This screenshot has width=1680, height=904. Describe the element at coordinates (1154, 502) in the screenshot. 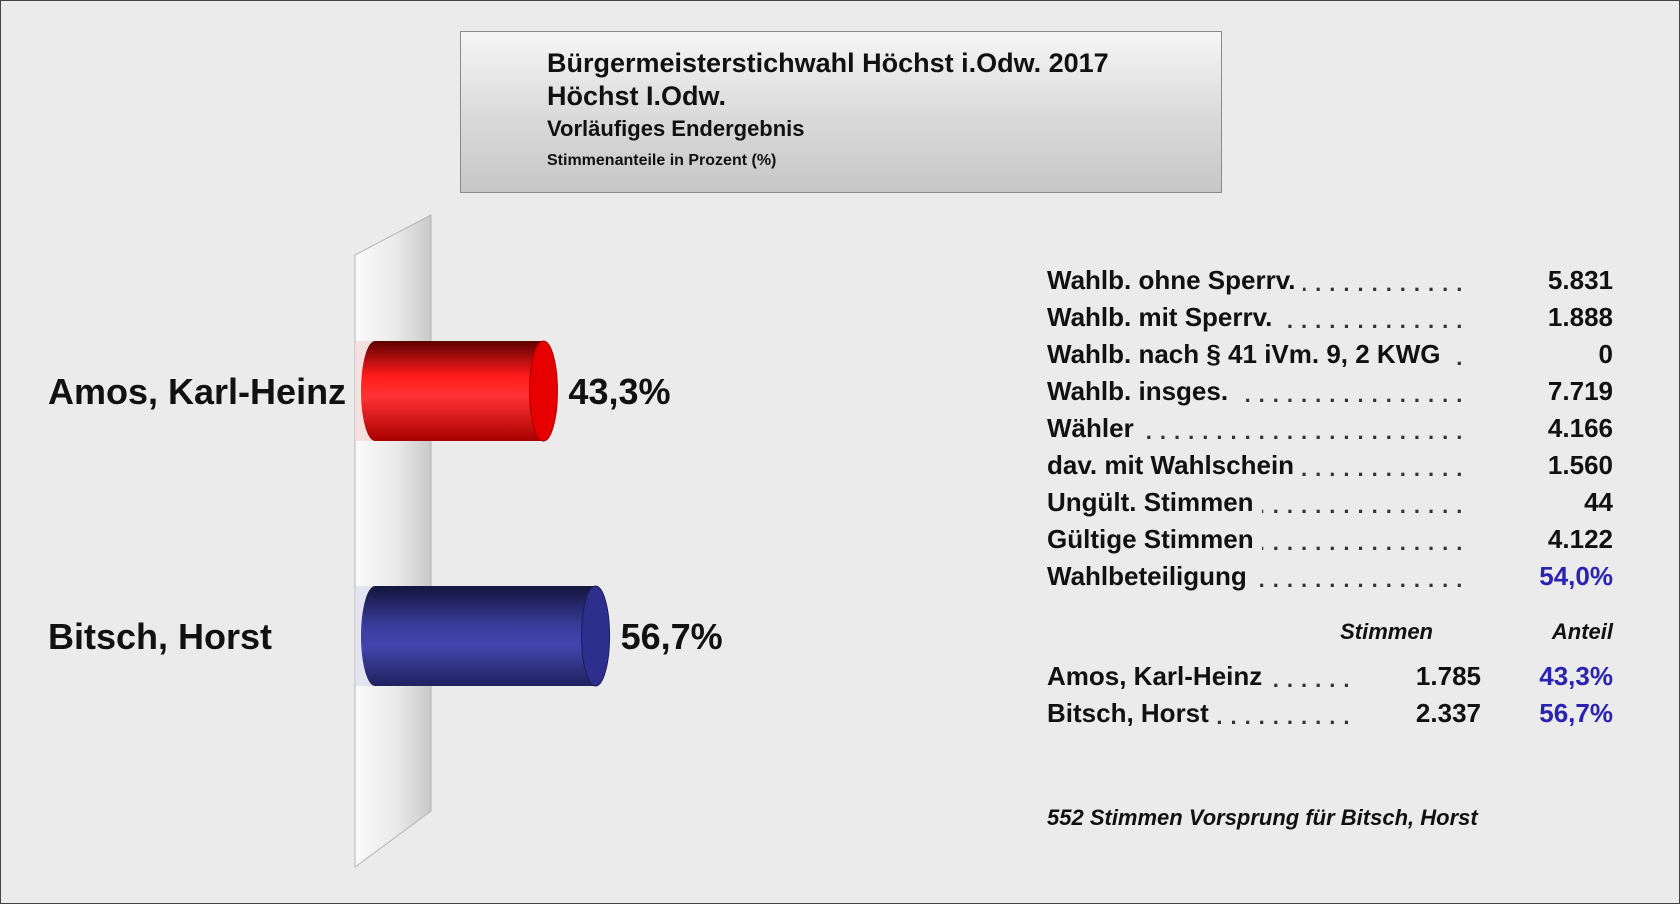

I see `stat-label: Ungült. Stimmen` at that location.